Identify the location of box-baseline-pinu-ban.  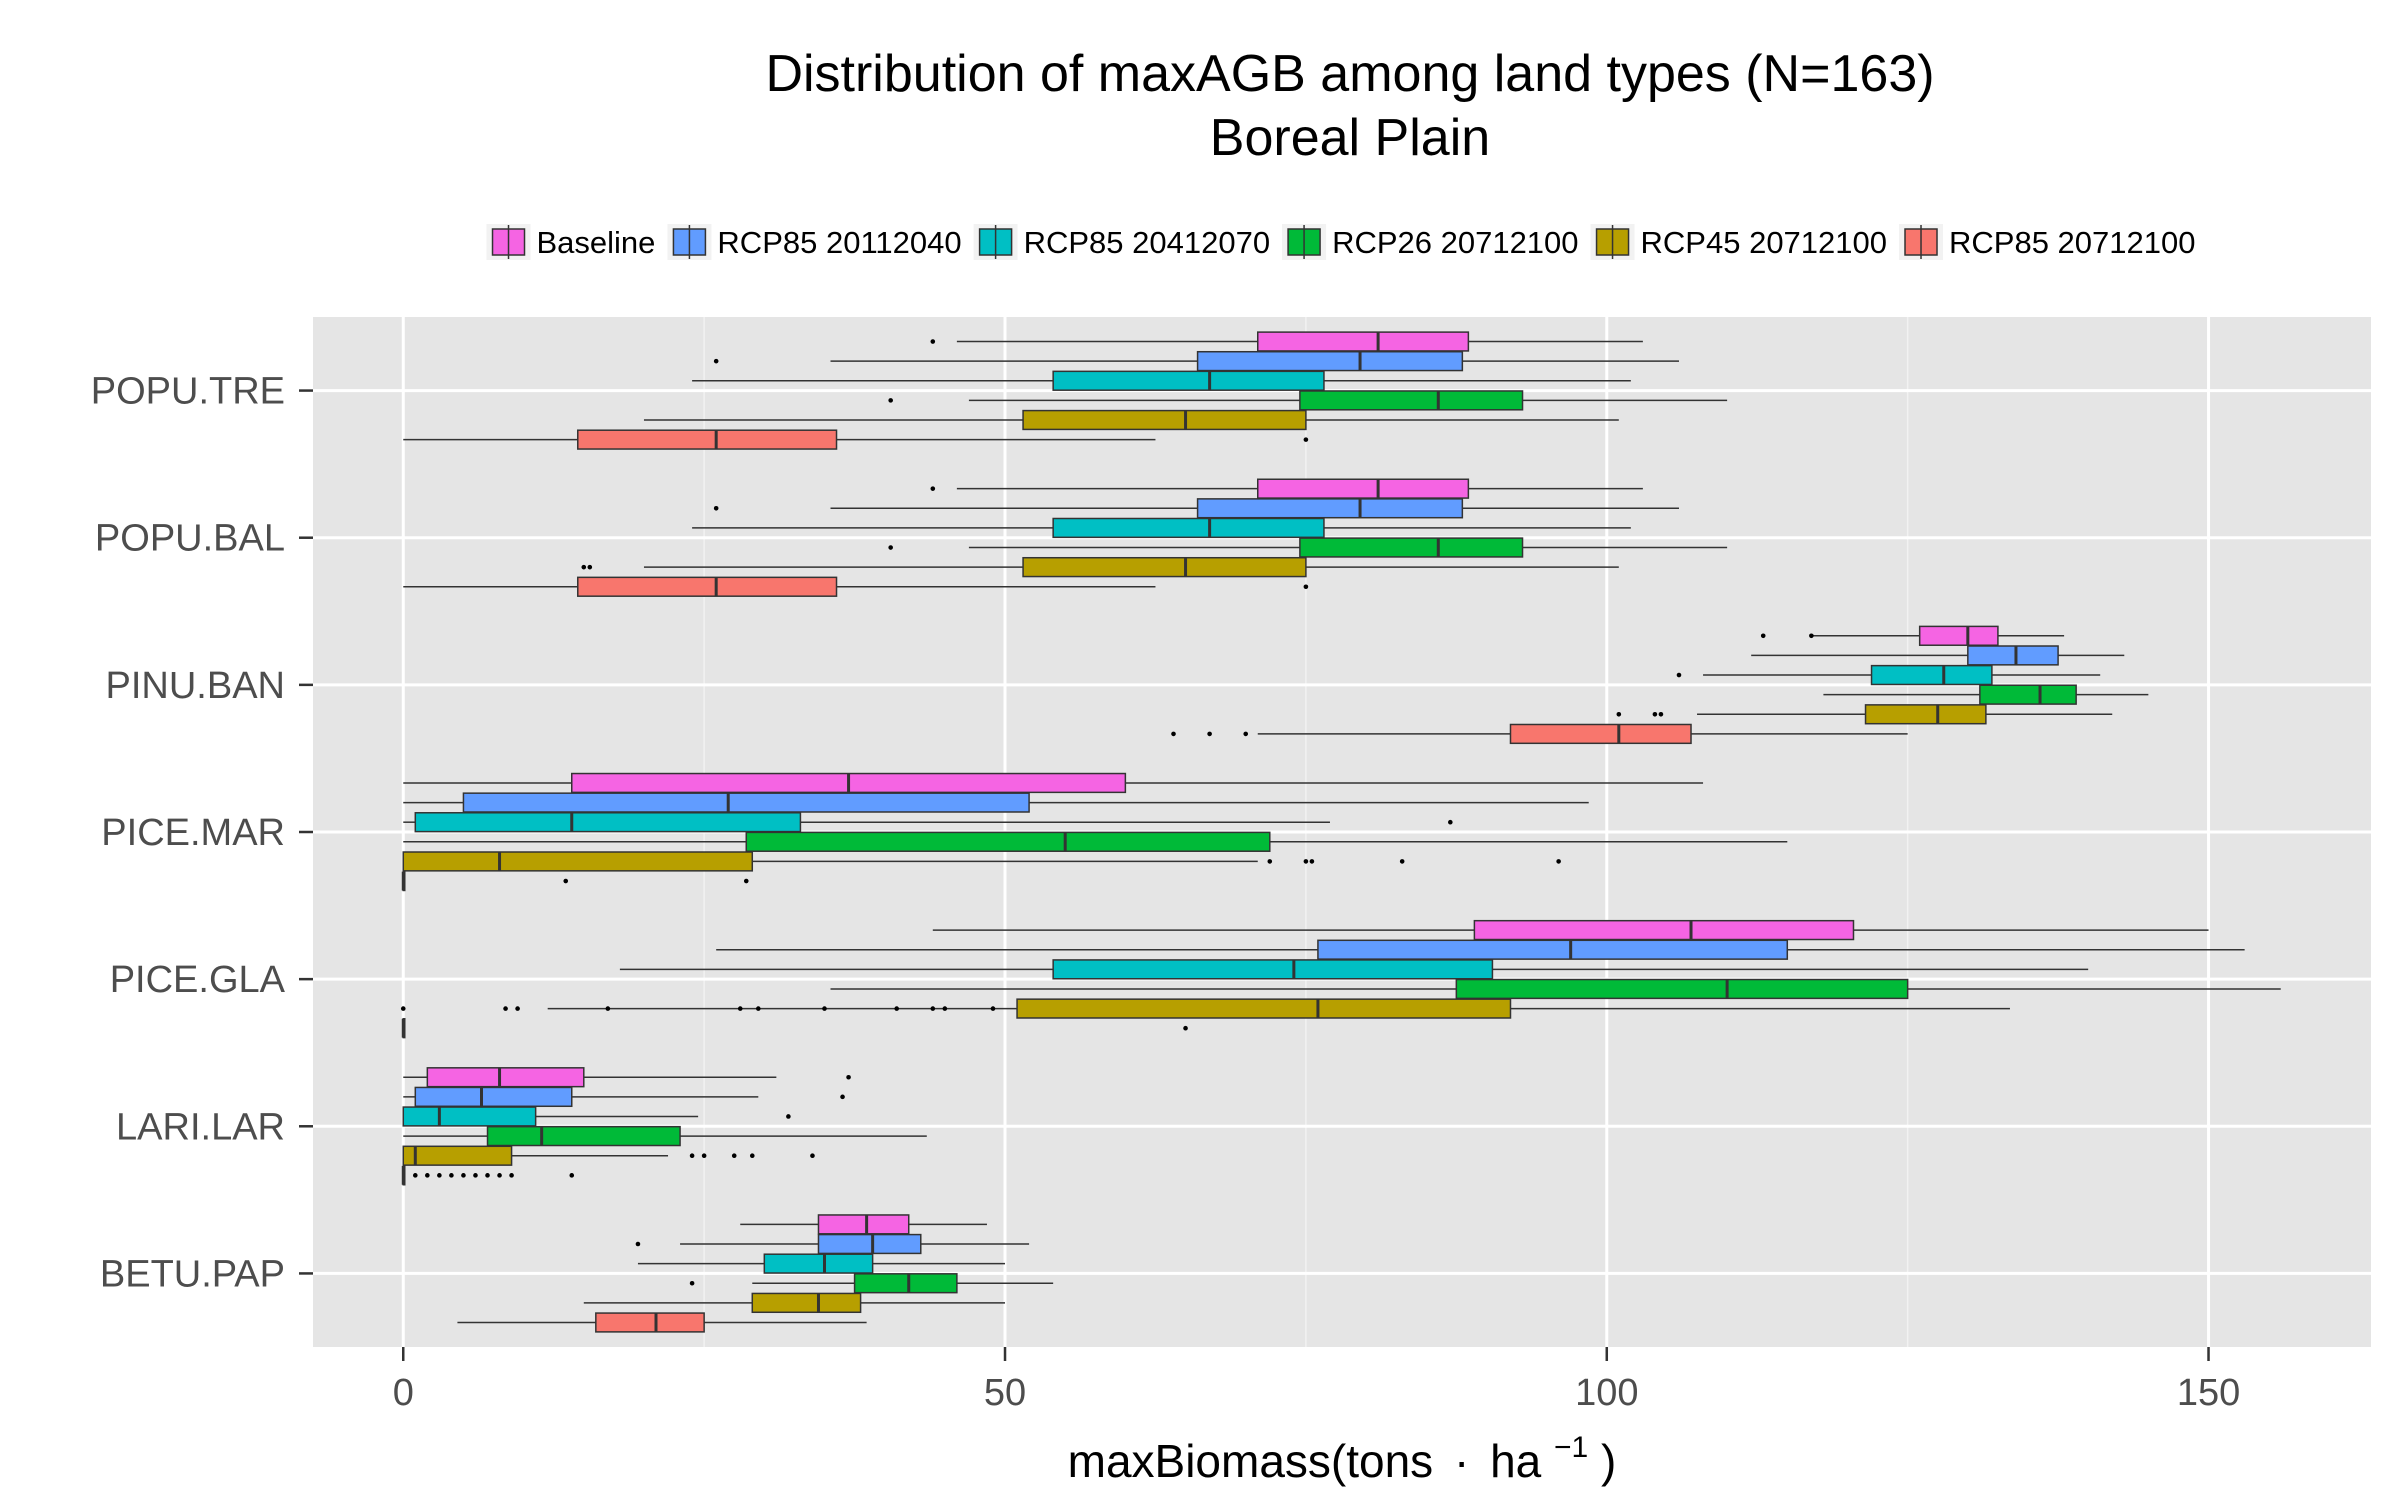
(1912, 635).